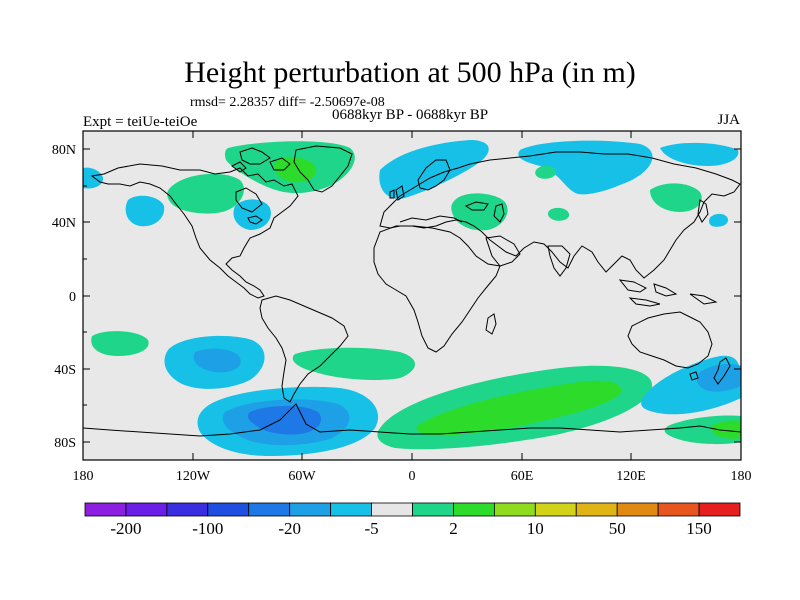 The height and width of the screenshot is (600, 800). What do you see at coordinates (287, 102) in the screenshot?
I see `stats-text: rmsd= 2.28357 diff= -2.50697e-08` at bounding box center [287, 102].